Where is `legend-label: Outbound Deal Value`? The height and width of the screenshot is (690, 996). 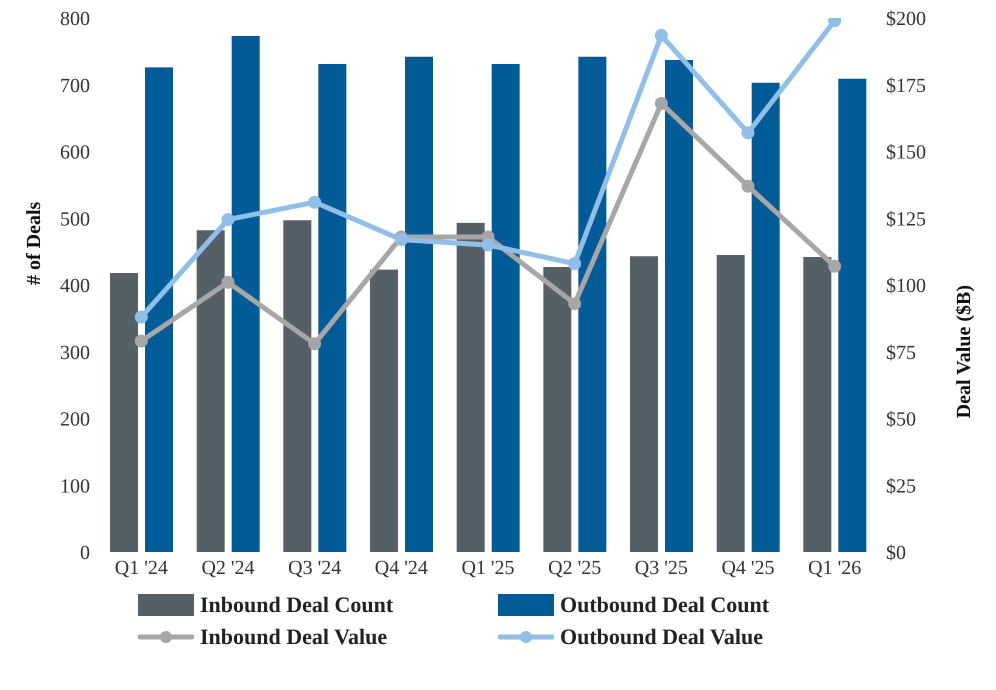 legend-label: Outbound Deal Value is located at coordinates (661, 637).